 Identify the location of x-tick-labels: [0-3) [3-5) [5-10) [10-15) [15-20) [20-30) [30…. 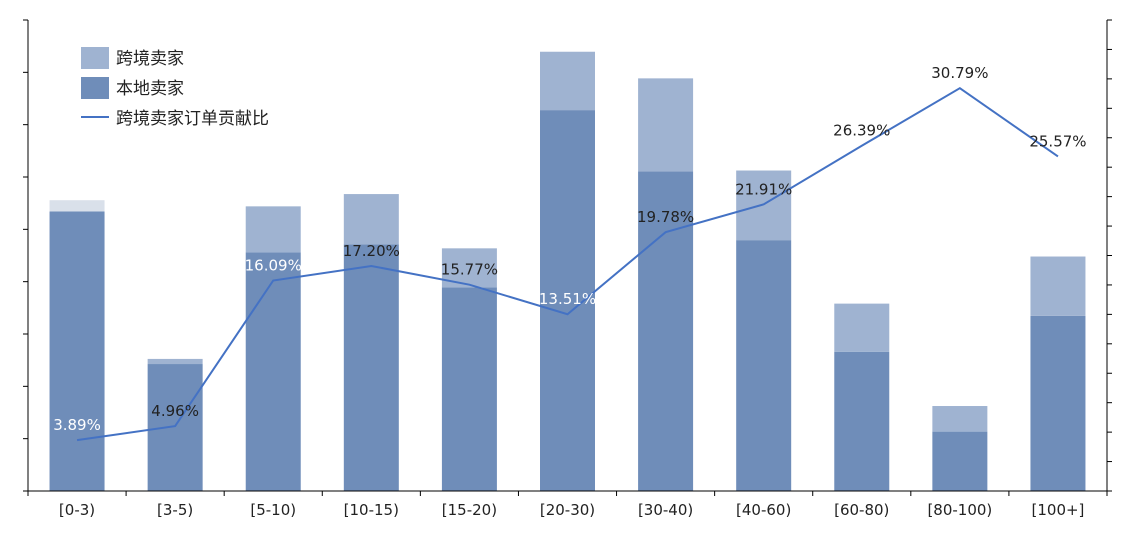
(571, 510).